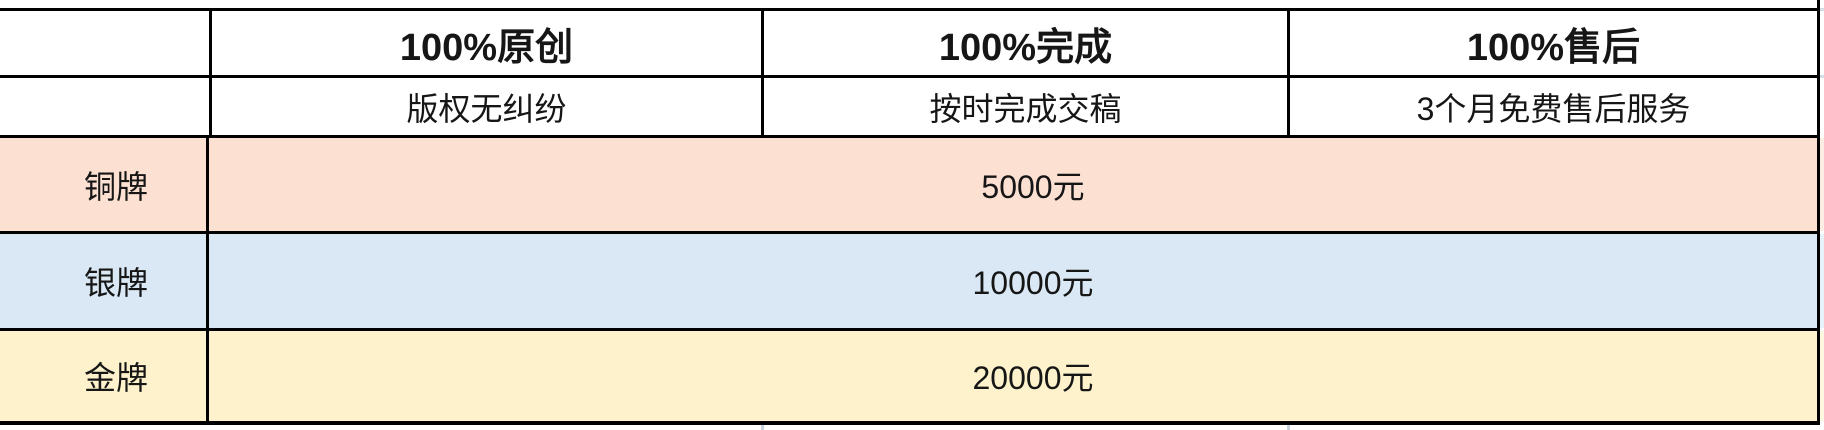 The height and width of the screenshot is (430, 1824). What do you see at coordinates (104, 374) in the screenshot?
I see `tier-label-gold: 金牌` at bounding box center [104, 374].